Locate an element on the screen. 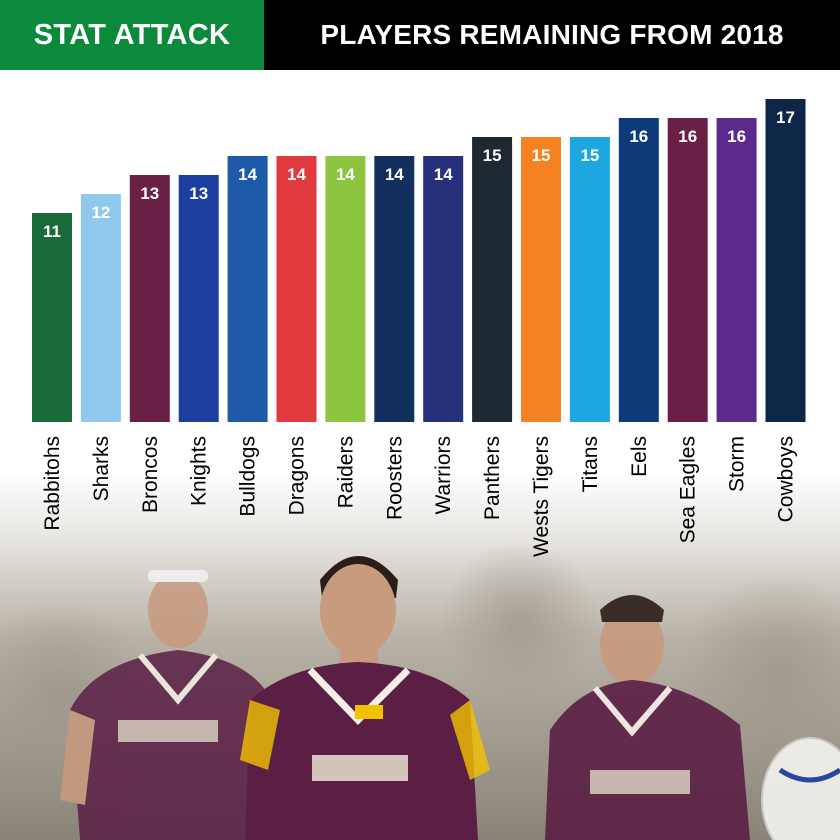 The image size is (840, 840). bar-roosters is located at coordinates (394, 289).